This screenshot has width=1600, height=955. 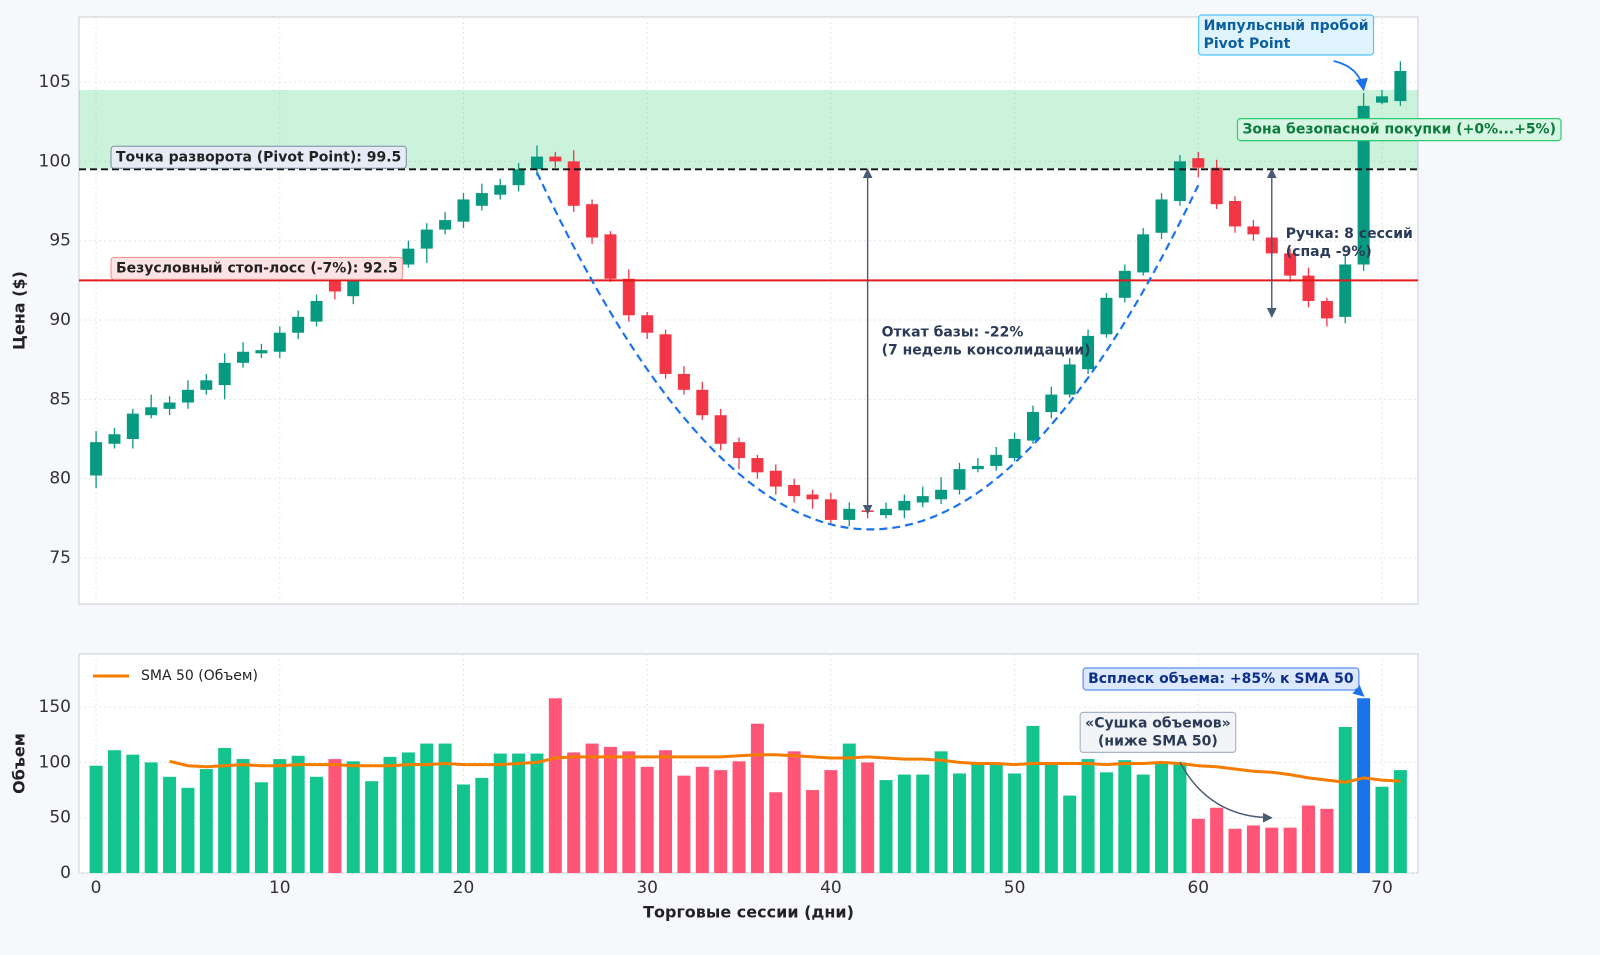 I want to click on annotation: Откат базы: -22% (7 недель консолидации), so click(x=986, y=341).